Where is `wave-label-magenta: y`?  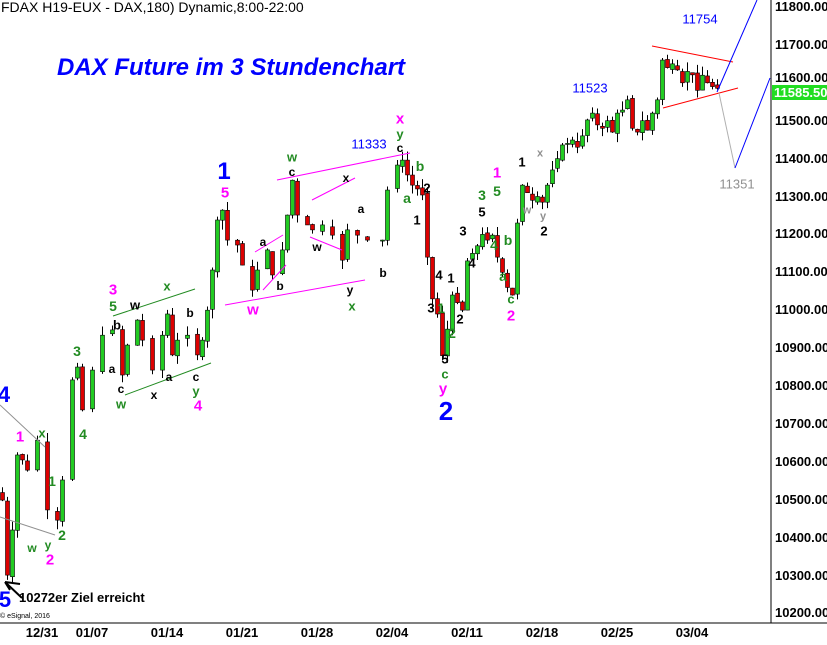 wave-label-magenta: y is located at coordinates (443, 389).